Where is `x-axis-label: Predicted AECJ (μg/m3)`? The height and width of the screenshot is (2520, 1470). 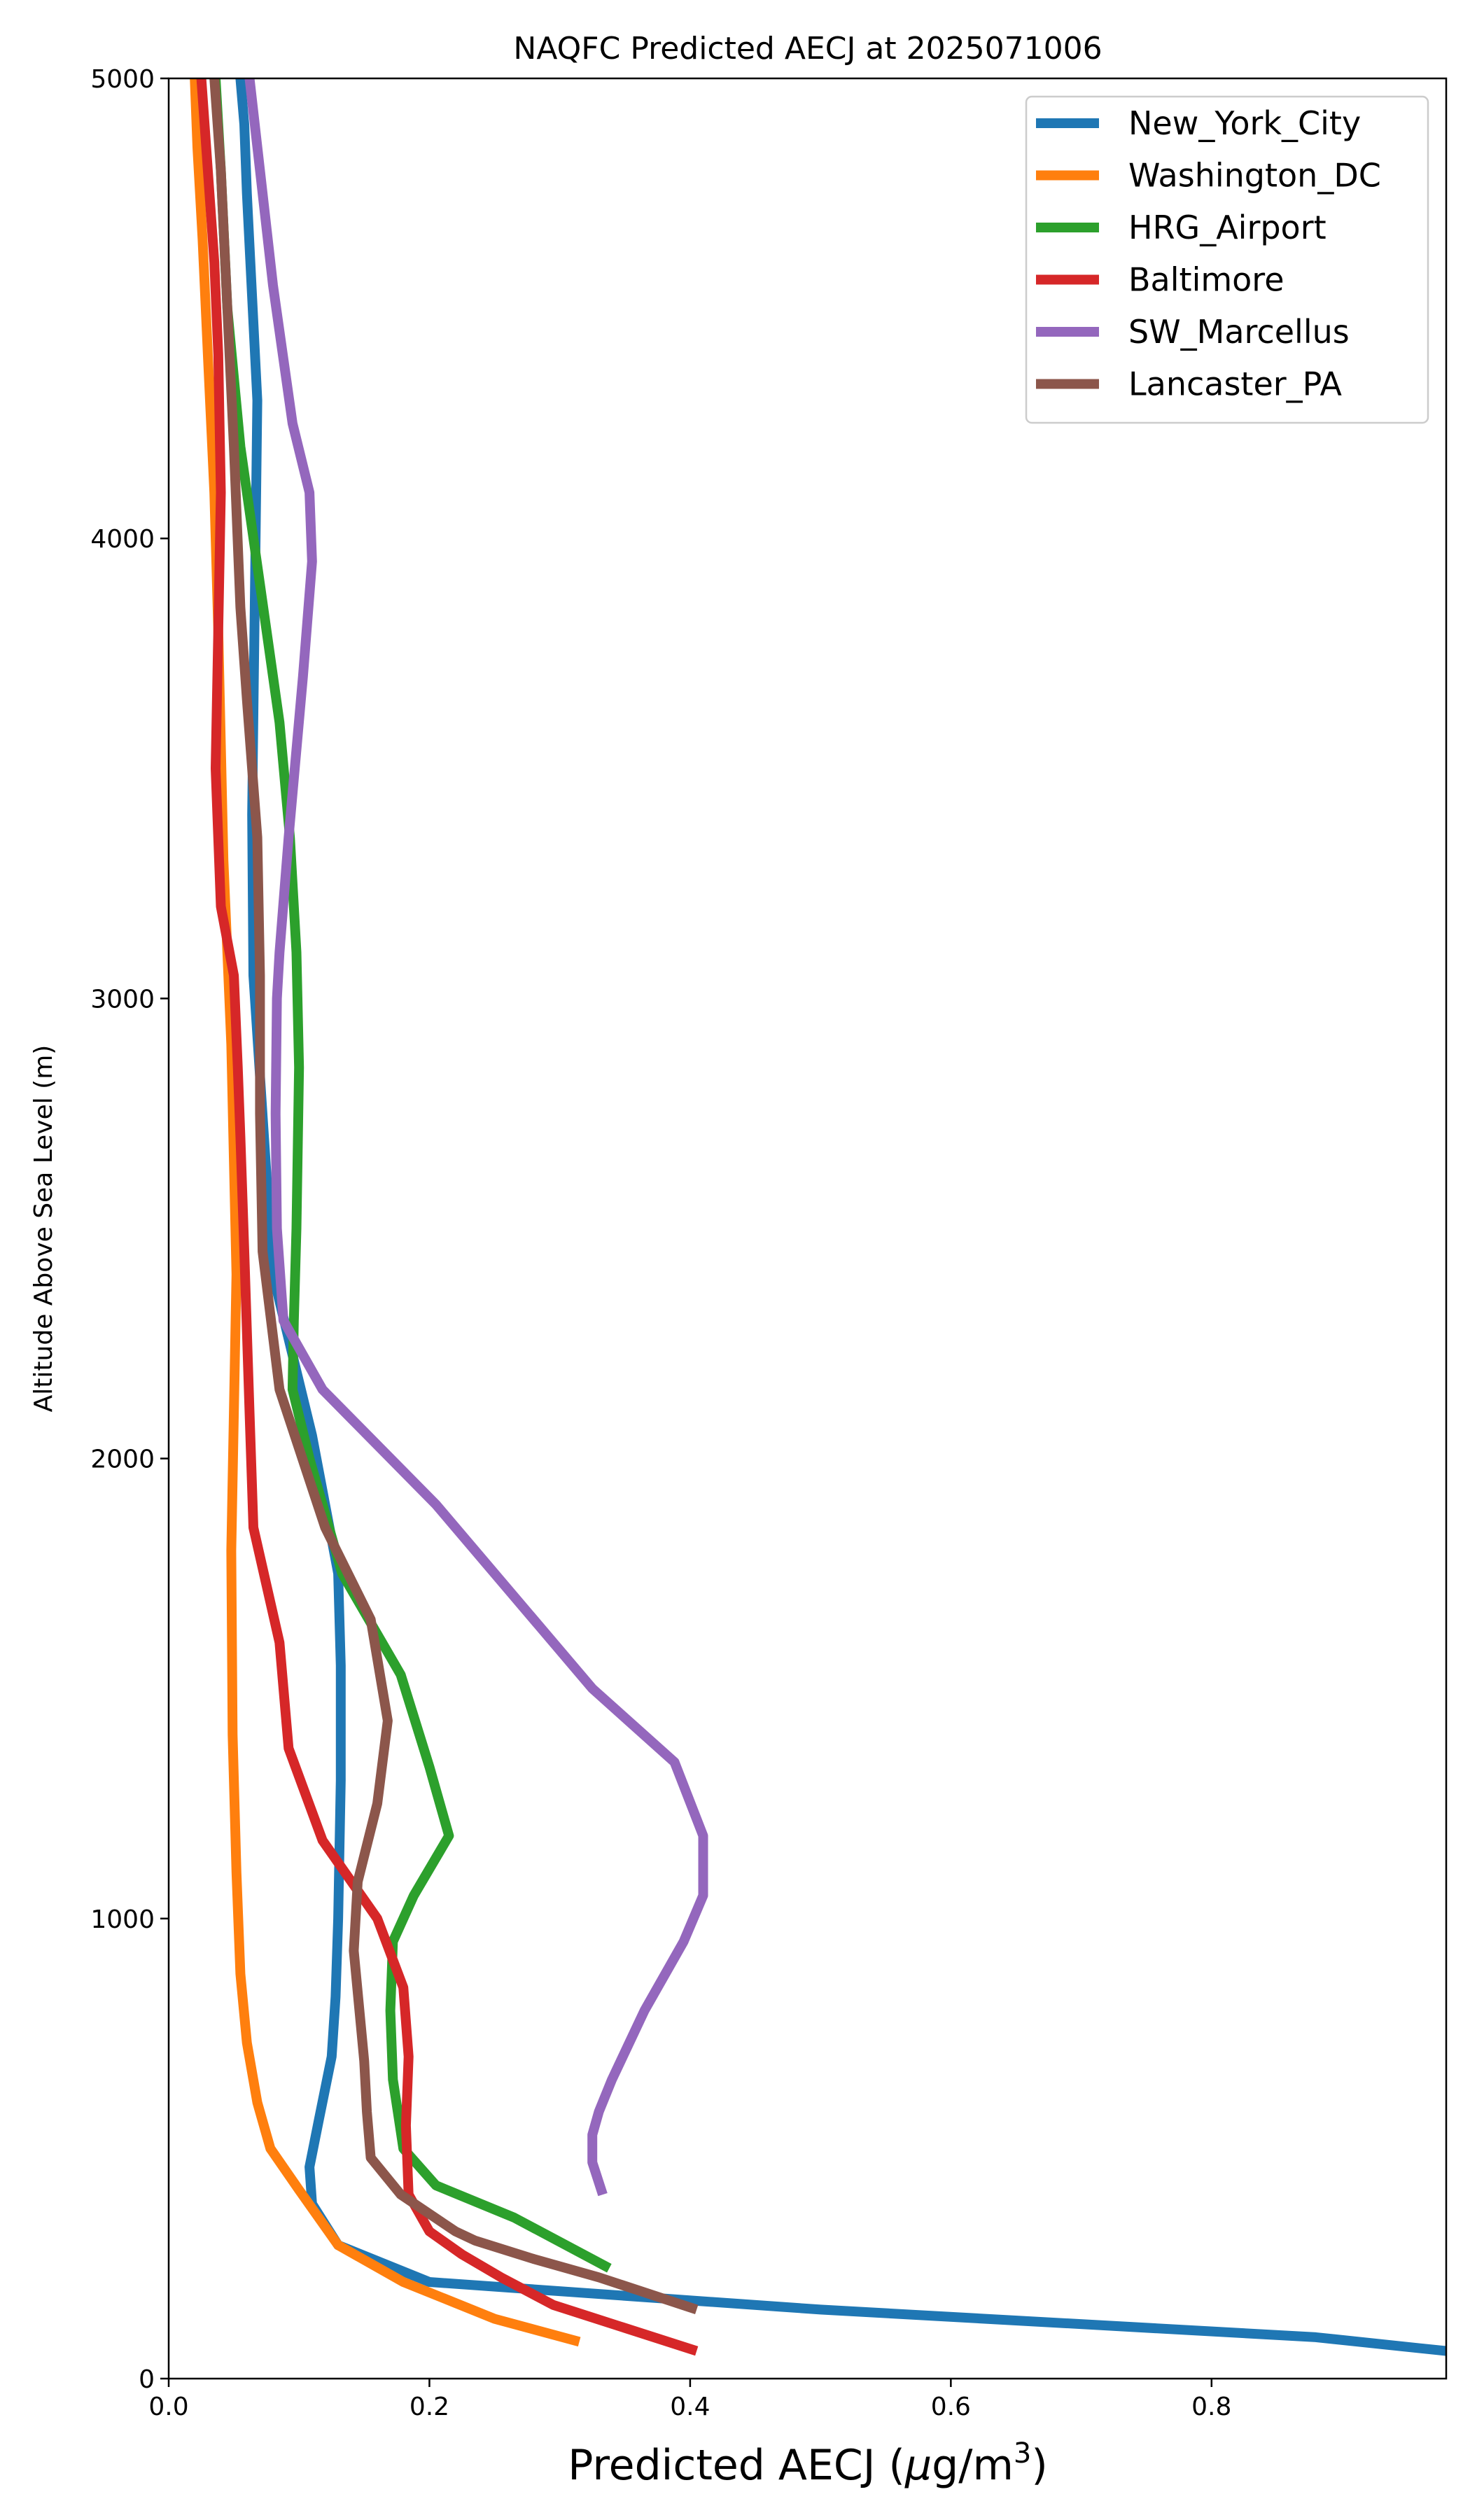 x-axis-label: Predicted AECJ (μg/m3) is located at coordinates (808, 2463).